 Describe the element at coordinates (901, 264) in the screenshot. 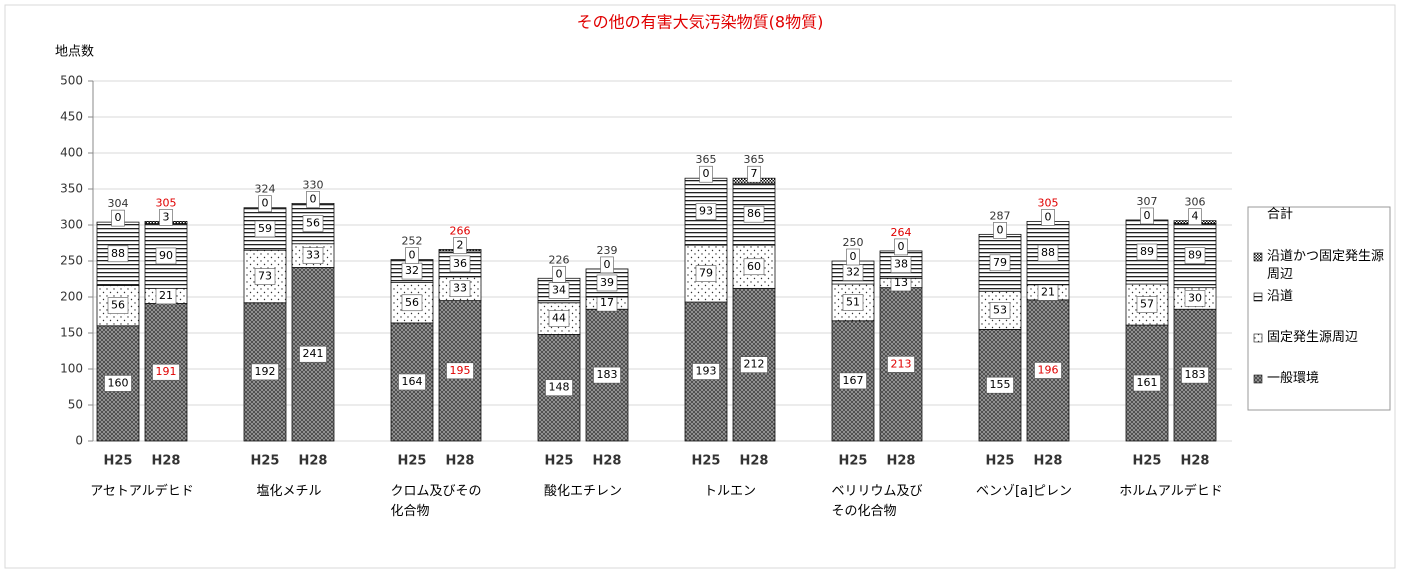

I see `value-label: 38` at that location.